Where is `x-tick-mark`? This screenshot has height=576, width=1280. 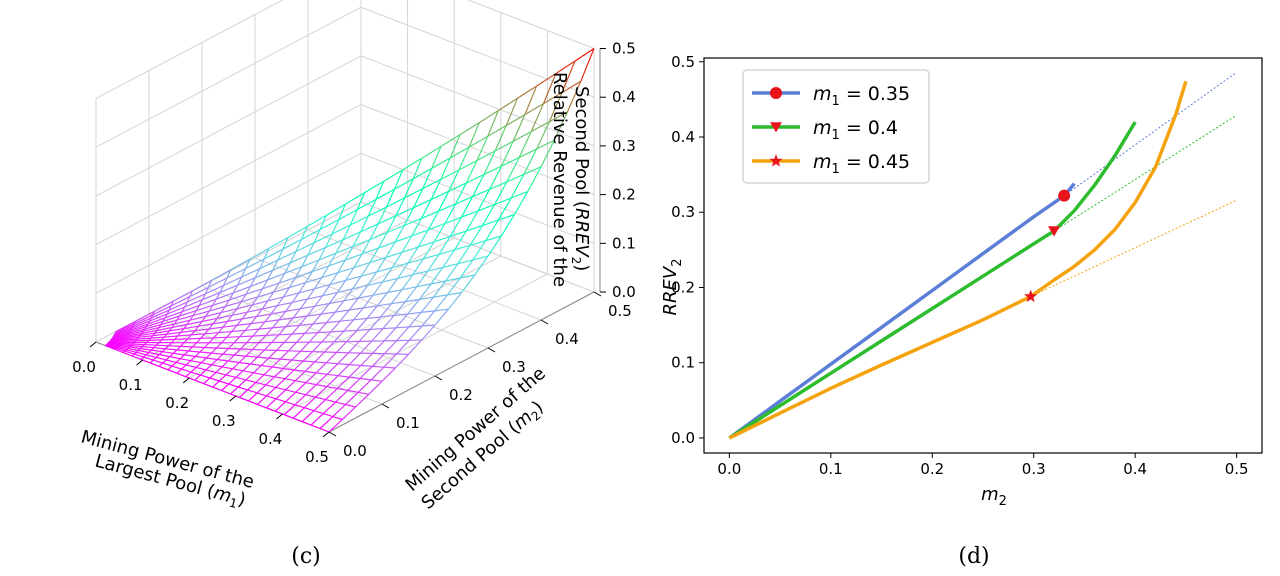
x-tick-mark is located at coordinates (186, 380).